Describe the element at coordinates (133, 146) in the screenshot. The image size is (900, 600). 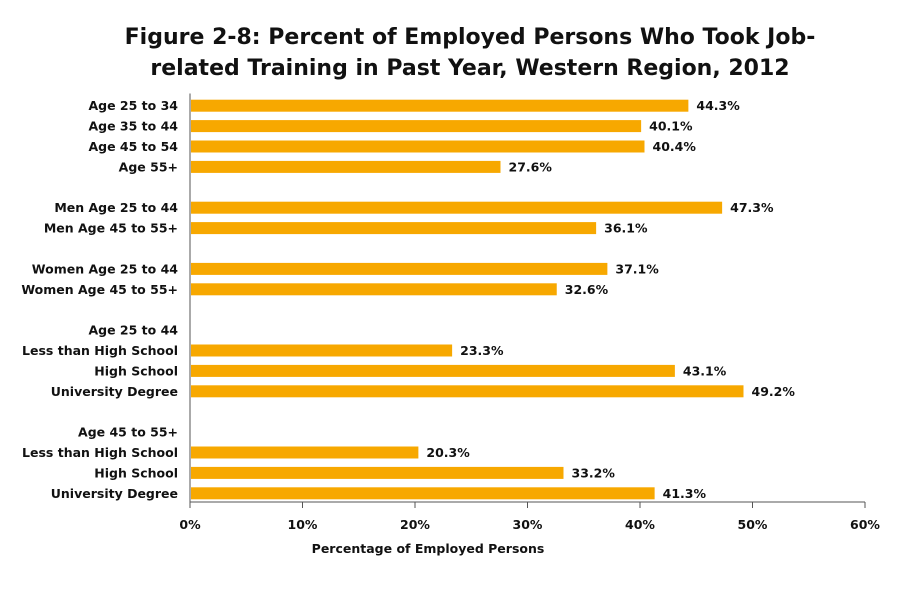
I see `category-label: Age 45 to 54` at that location.